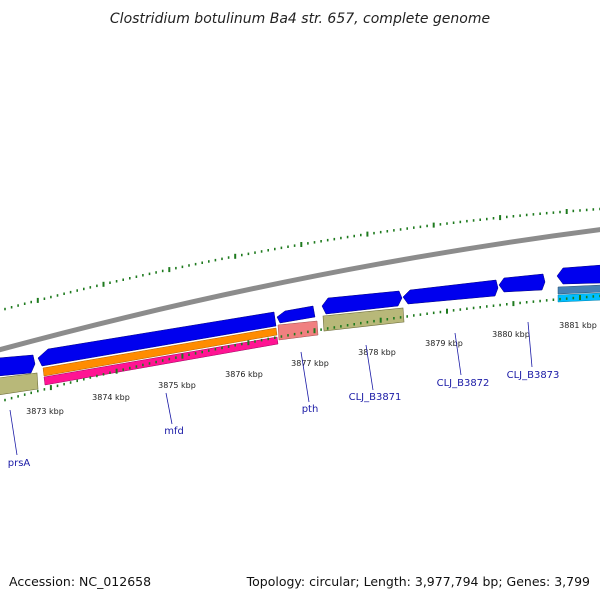 This screenshot has width=600, height=600. I want to click on gene-label-CLJ_B3871: CLJ_B3871, so click(375, 397).